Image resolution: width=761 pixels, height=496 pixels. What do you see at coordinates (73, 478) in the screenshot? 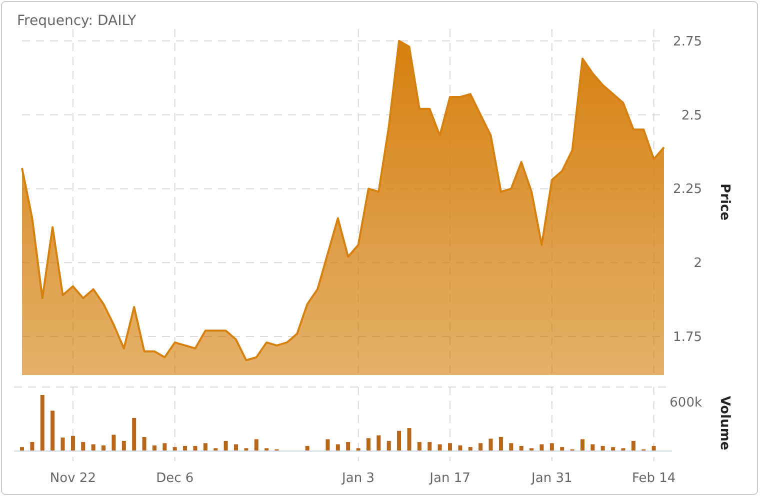
I see `x-tick-label: Nov 22` at bounding box center [73, 478].